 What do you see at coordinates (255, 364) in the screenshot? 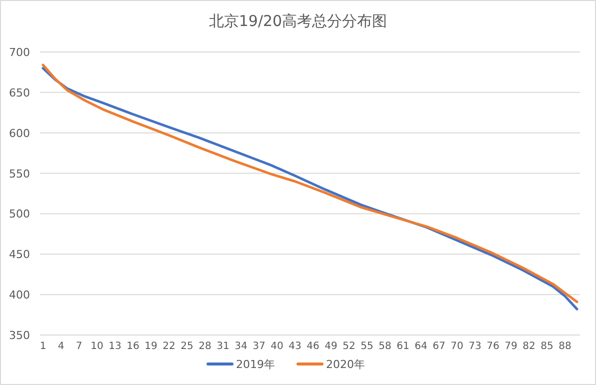
I see `legend-label: 2019年` at bounding box center [255, 364].